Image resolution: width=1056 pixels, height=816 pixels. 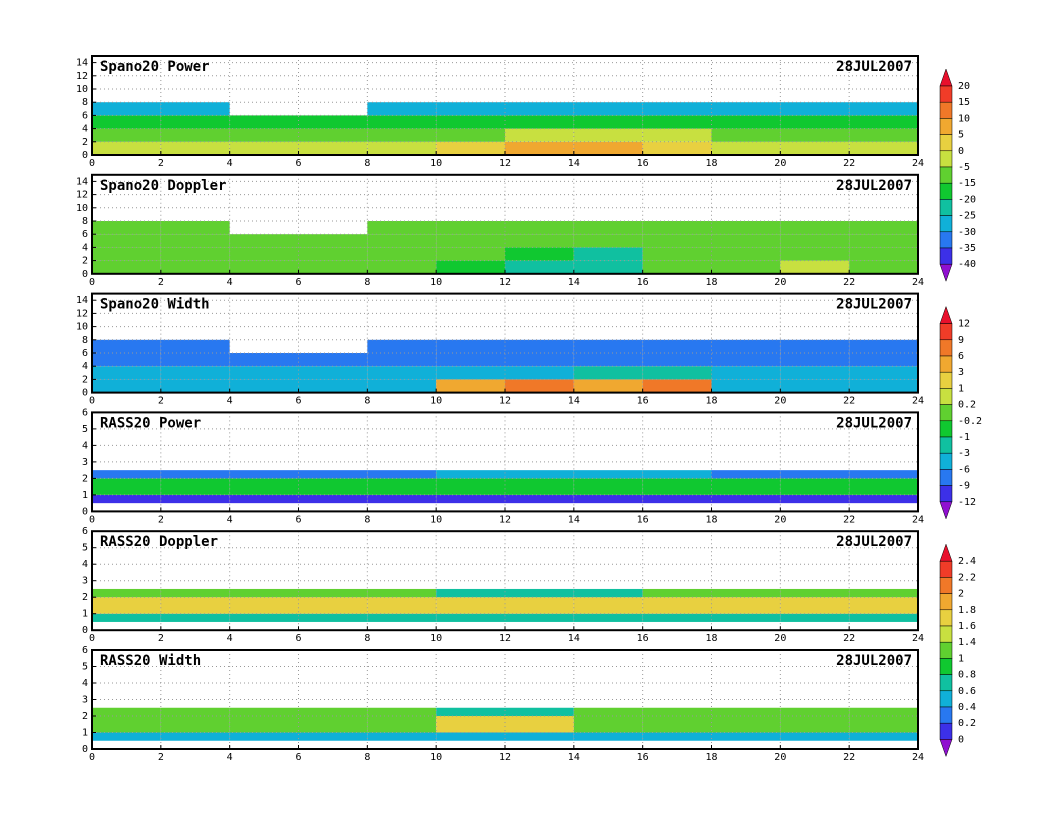 What do you see at coordinates (961, 388) in the screenshot?
I see `colorbar-label: 1` at bounding box center [961, 388].